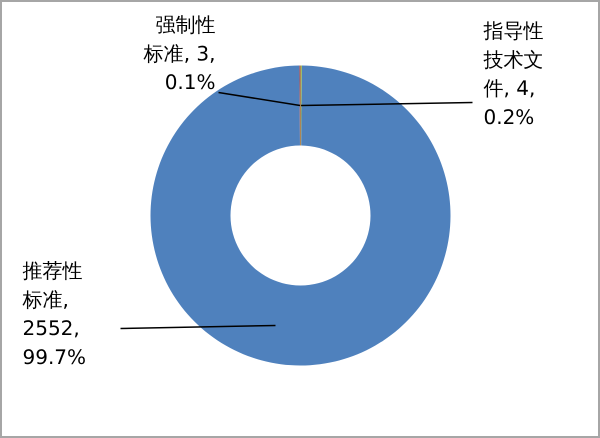  What do you see at coordinates (54, 313) in the screenshot?
I see `slice-label: 推荐性标准, 2552, 99.7%` at bounding box center [54, 313].